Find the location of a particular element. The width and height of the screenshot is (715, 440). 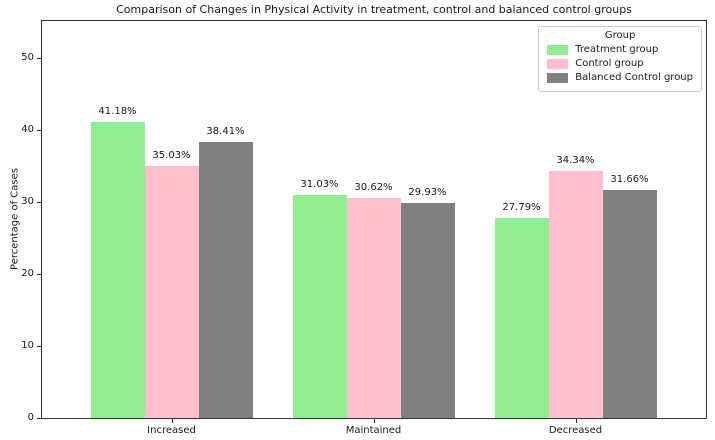

legend-item-balanced-control: Balanced Control group is located at coordinates (620, 77).